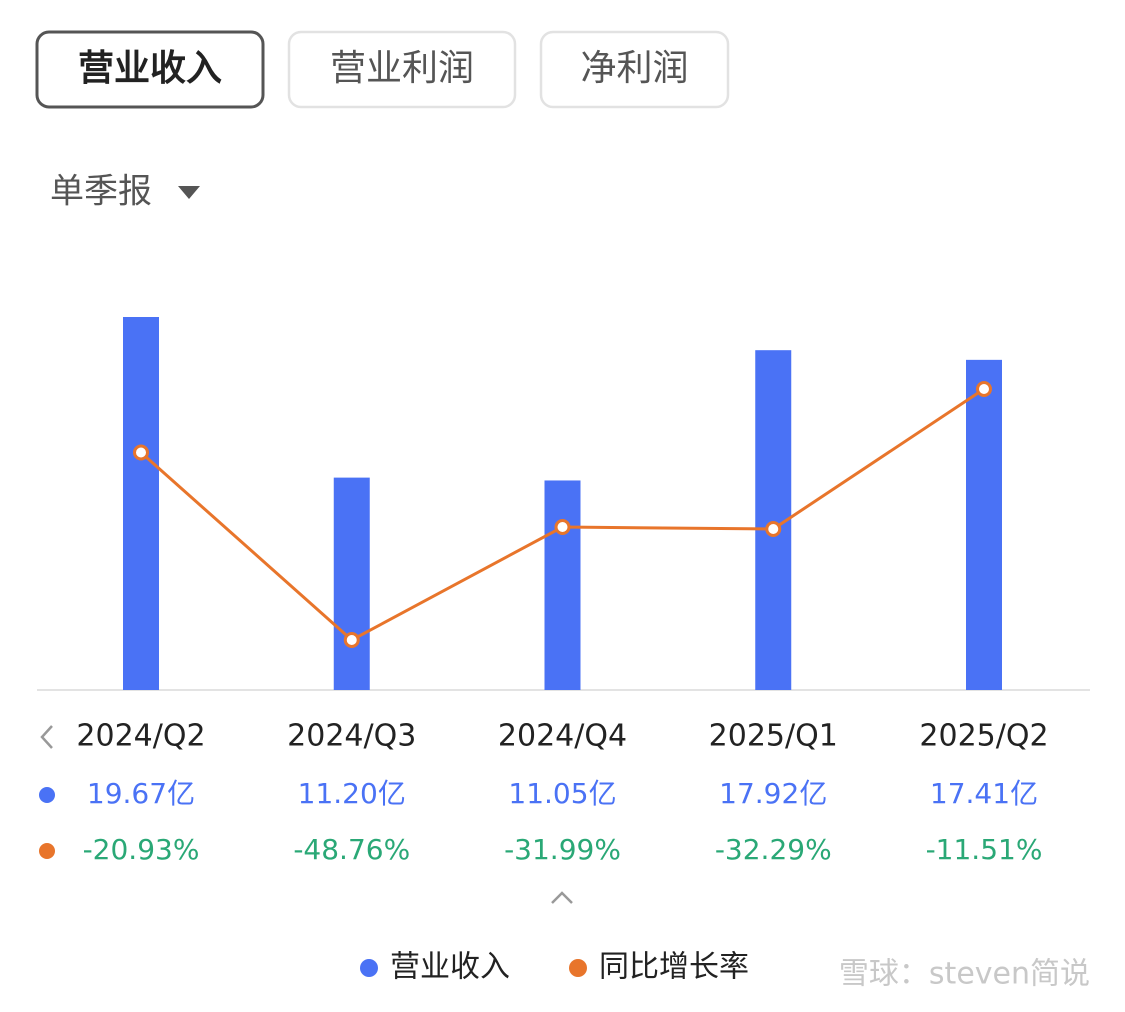 The image size is (1125, 1012). I want to click on tab-label: 营业收入, so click(150, 68).